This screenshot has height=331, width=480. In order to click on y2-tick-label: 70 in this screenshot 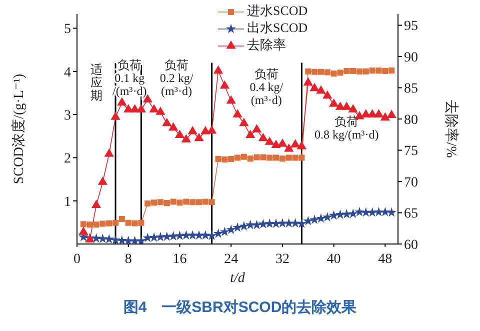, I will do `click(411, 182)`.